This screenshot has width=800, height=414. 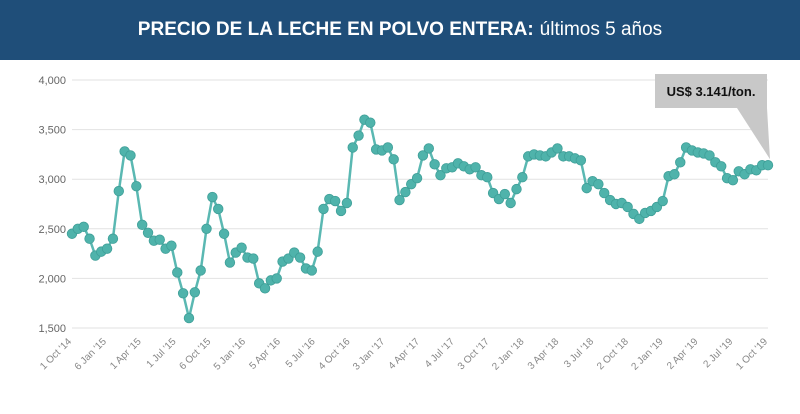 What do you see at coordinates (508, 354) in the screenshot?
I see `x-tick-label: 2 Jan '18` at bounding box center [508, 354].